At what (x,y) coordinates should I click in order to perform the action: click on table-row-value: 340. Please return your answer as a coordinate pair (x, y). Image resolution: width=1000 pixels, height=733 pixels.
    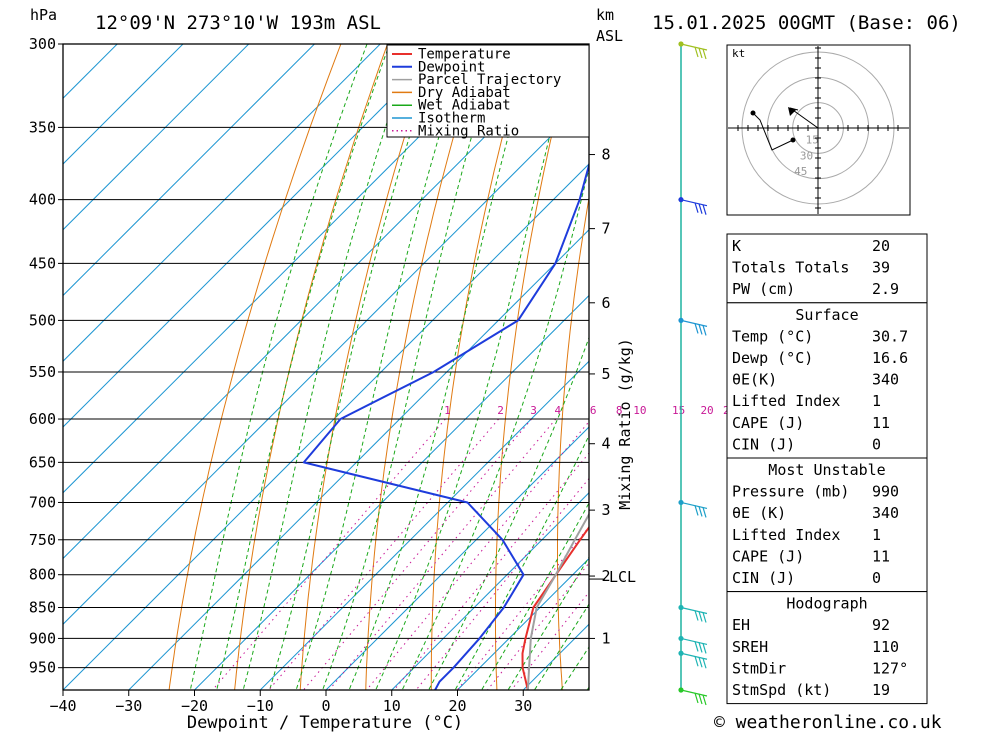
    Looking at the image, I should click on (885, 380).